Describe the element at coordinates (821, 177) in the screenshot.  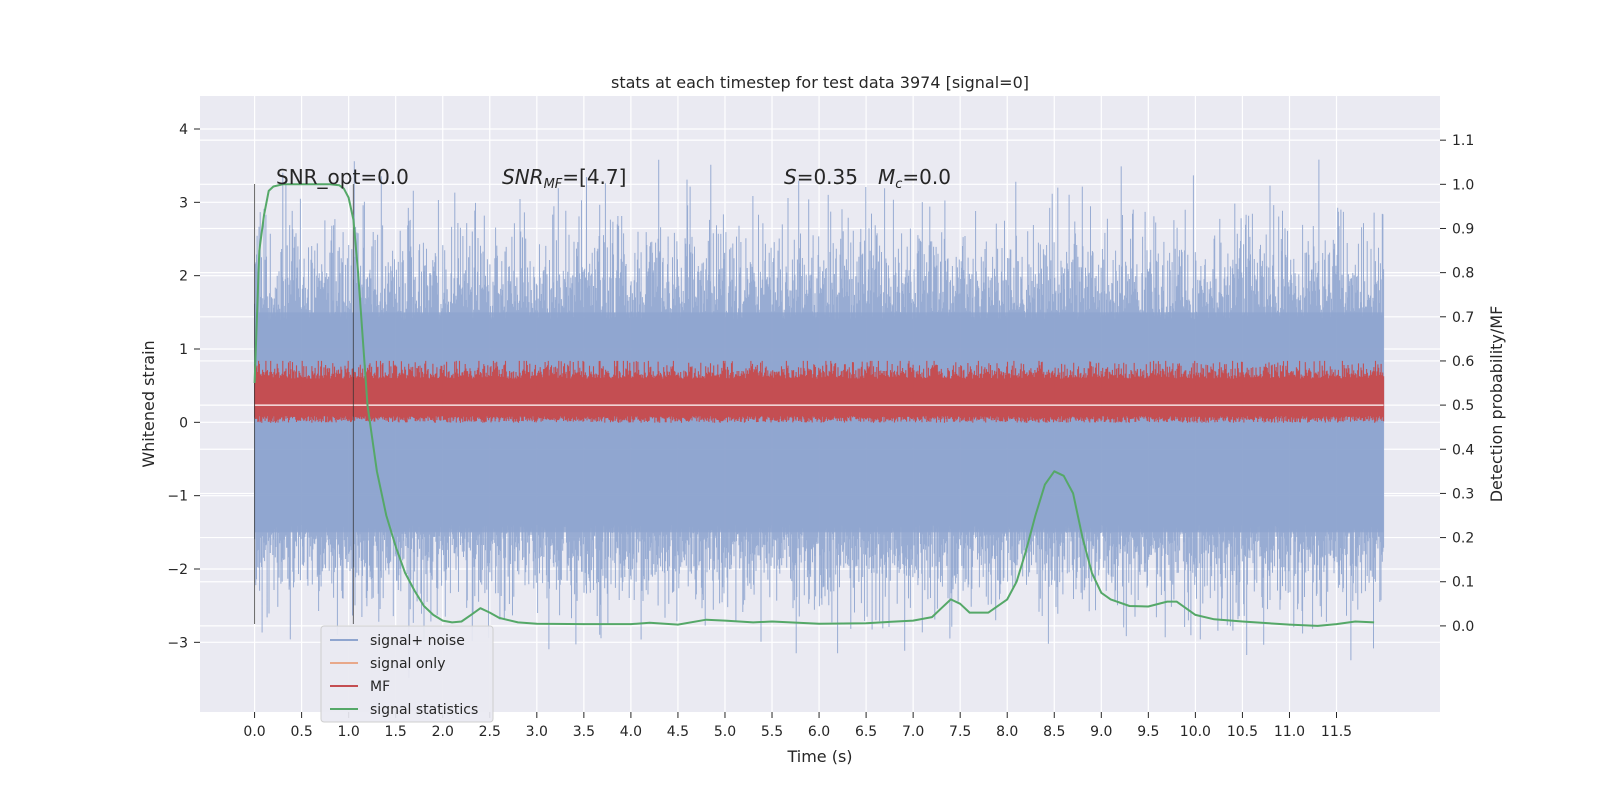
I see `annotation-s: S=0.35` at that location.